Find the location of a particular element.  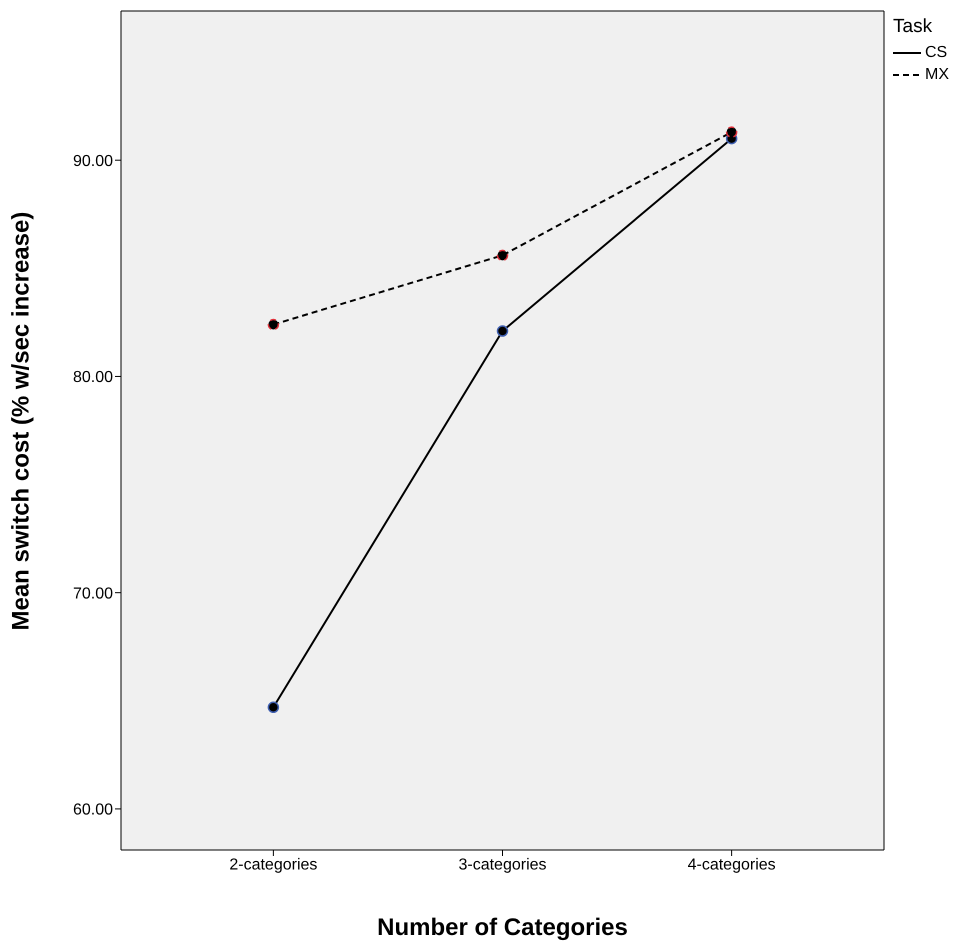

legend-label: CS is located at coordinates (936, 53).